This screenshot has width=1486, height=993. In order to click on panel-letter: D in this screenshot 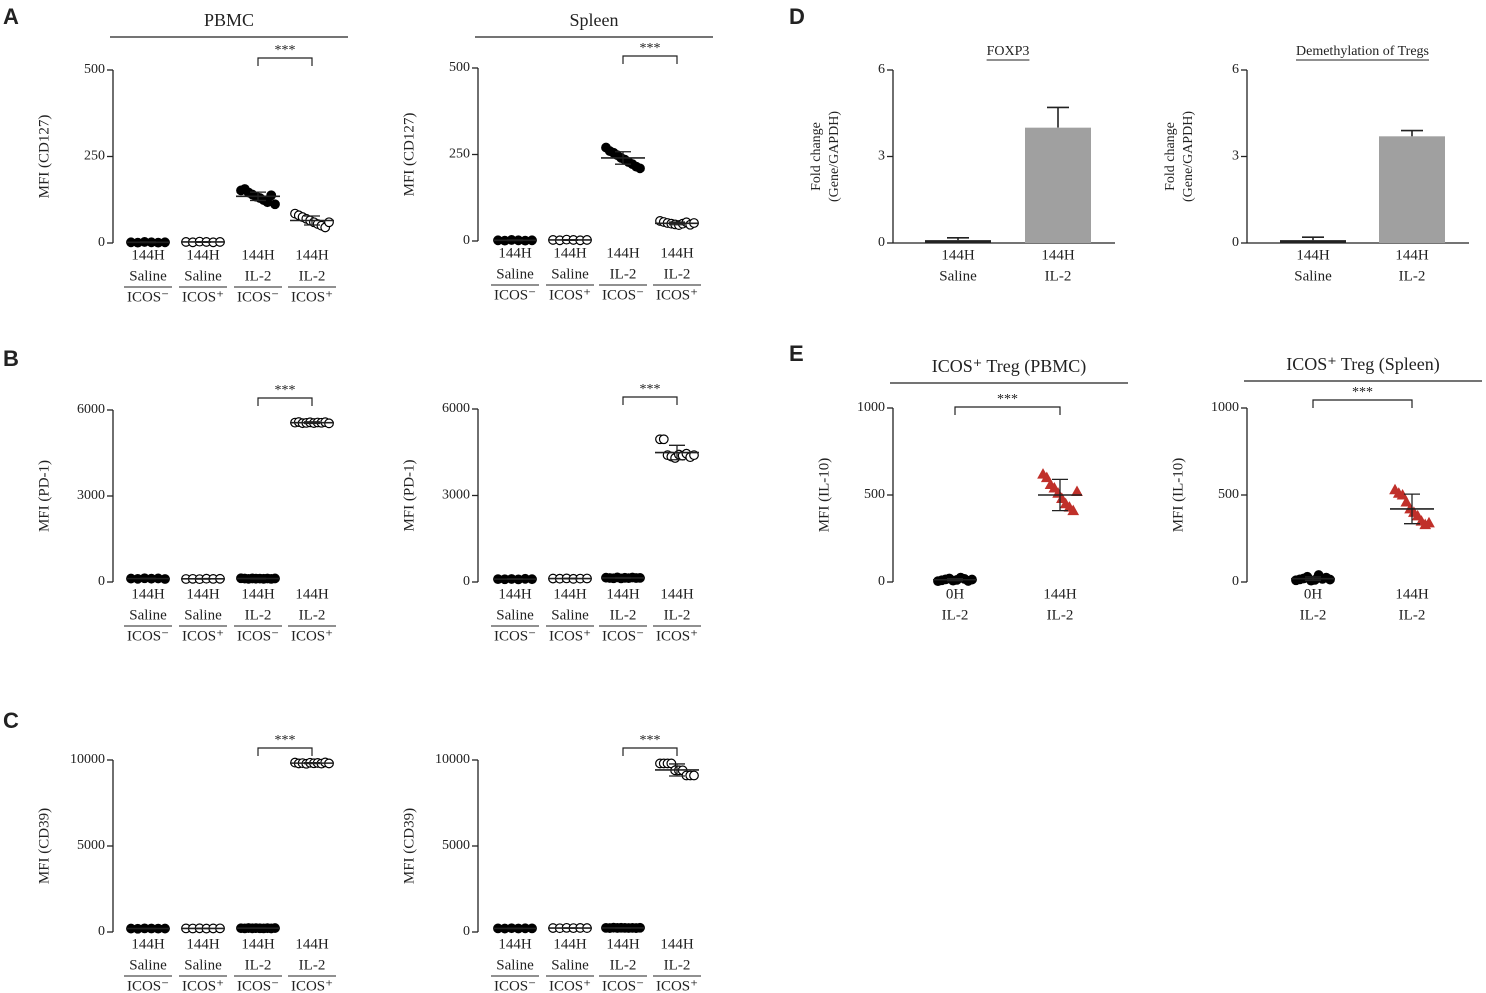, I will do `click(797, 16)`.